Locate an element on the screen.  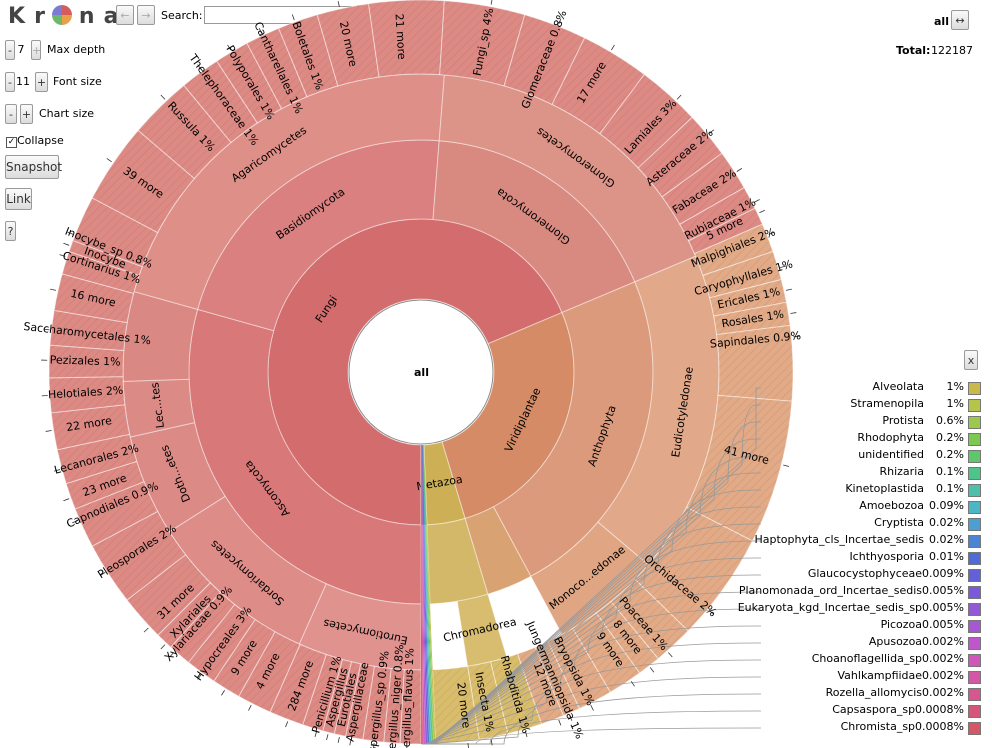
legend-item: Apusozoa0.002% is located at coordinates (916, 643).